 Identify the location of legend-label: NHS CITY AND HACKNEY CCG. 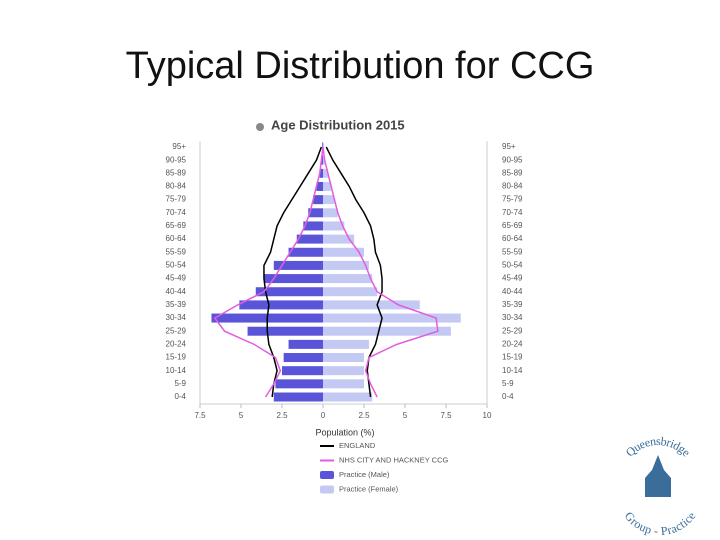
(393, 459).